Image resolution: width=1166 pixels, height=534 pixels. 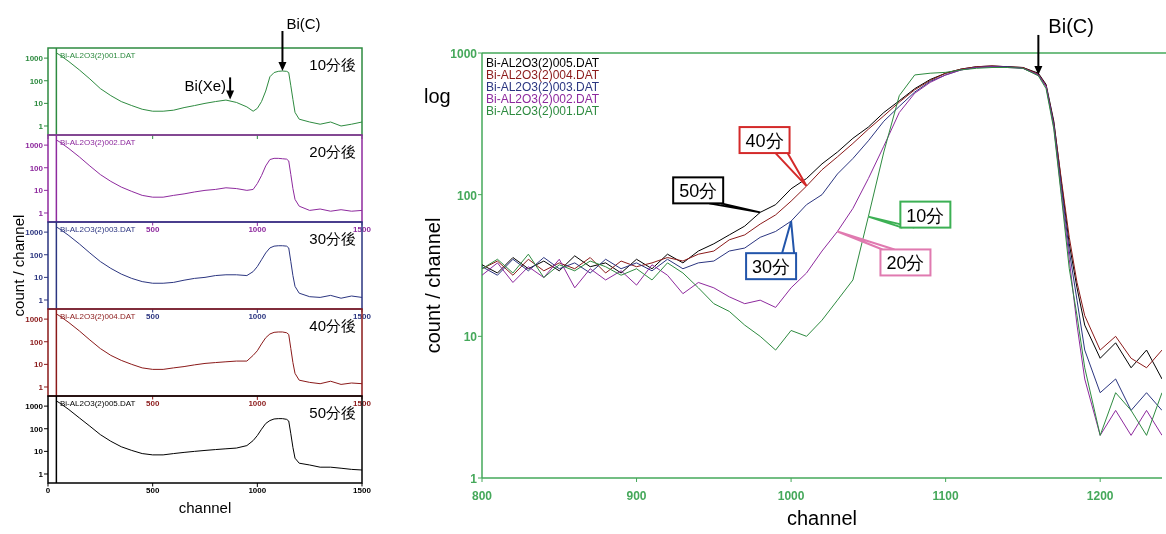 I want to click on annotation: 10分後, so click(x=332, y=64).